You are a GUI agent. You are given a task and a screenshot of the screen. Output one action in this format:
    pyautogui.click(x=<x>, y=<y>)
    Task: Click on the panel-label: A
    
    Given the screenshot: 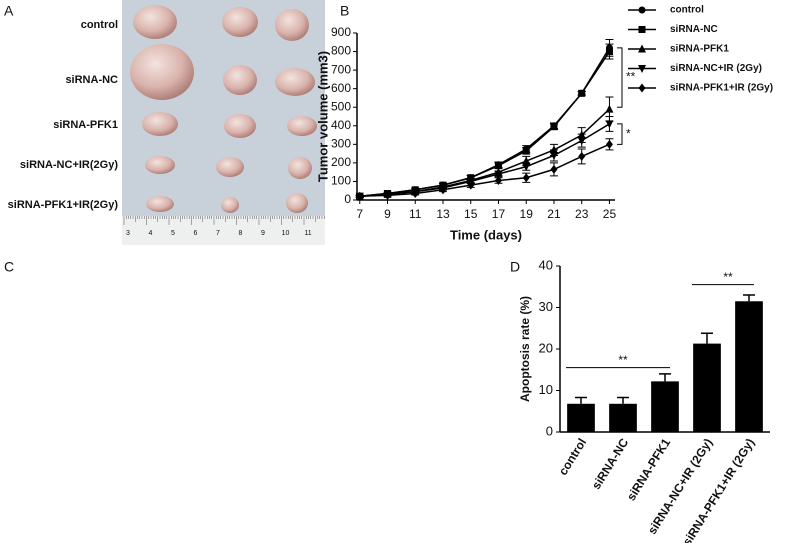 What is the action you would take?
    pyautogui.click(x=9, y=11)
    